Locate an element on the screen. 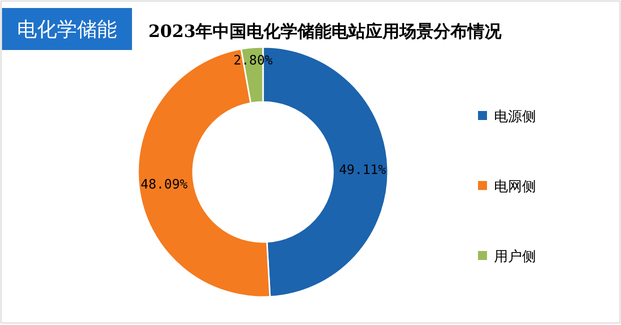 The height and width of the screenshot is (325, 621). legend-label: 电网侧 is located at coordinates (515, 187).